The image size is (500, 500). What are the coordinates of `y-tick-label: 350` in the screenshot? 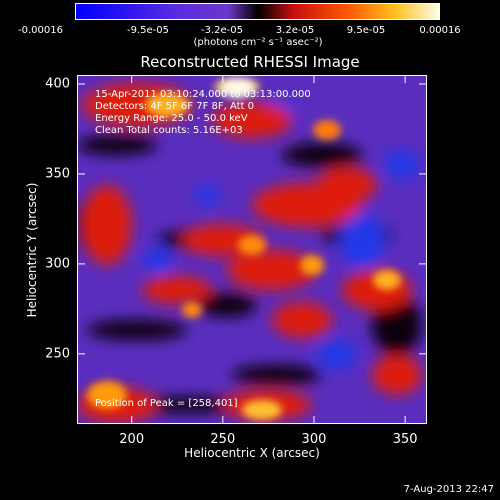 It's located at (57, 174).